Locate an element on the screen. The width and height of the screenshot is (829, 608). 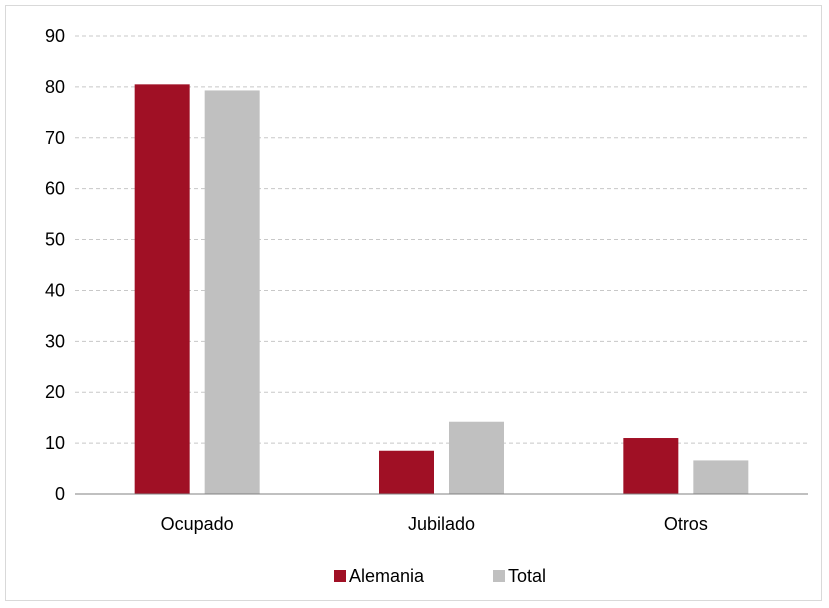
bar-alemania-jubilado is located at coordinates (406, 472).